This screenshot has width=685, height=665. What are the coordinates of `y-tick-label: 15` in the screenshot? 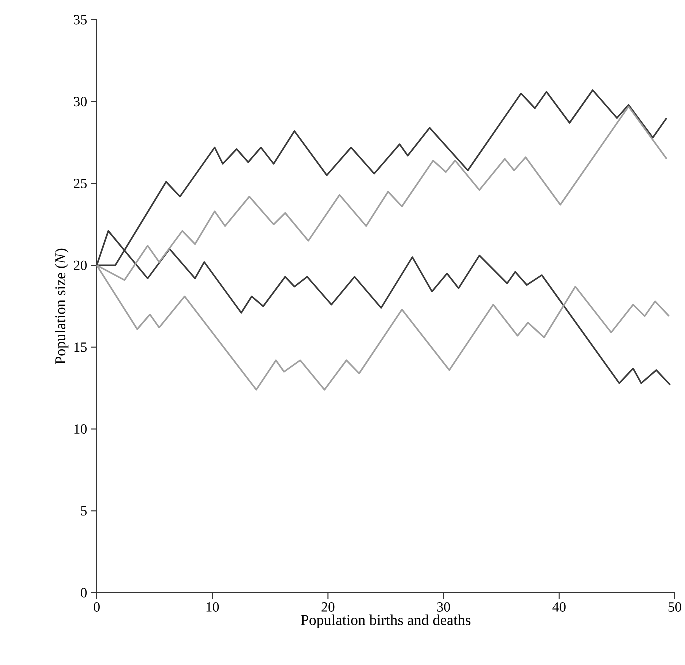 It's located at (80, 347).